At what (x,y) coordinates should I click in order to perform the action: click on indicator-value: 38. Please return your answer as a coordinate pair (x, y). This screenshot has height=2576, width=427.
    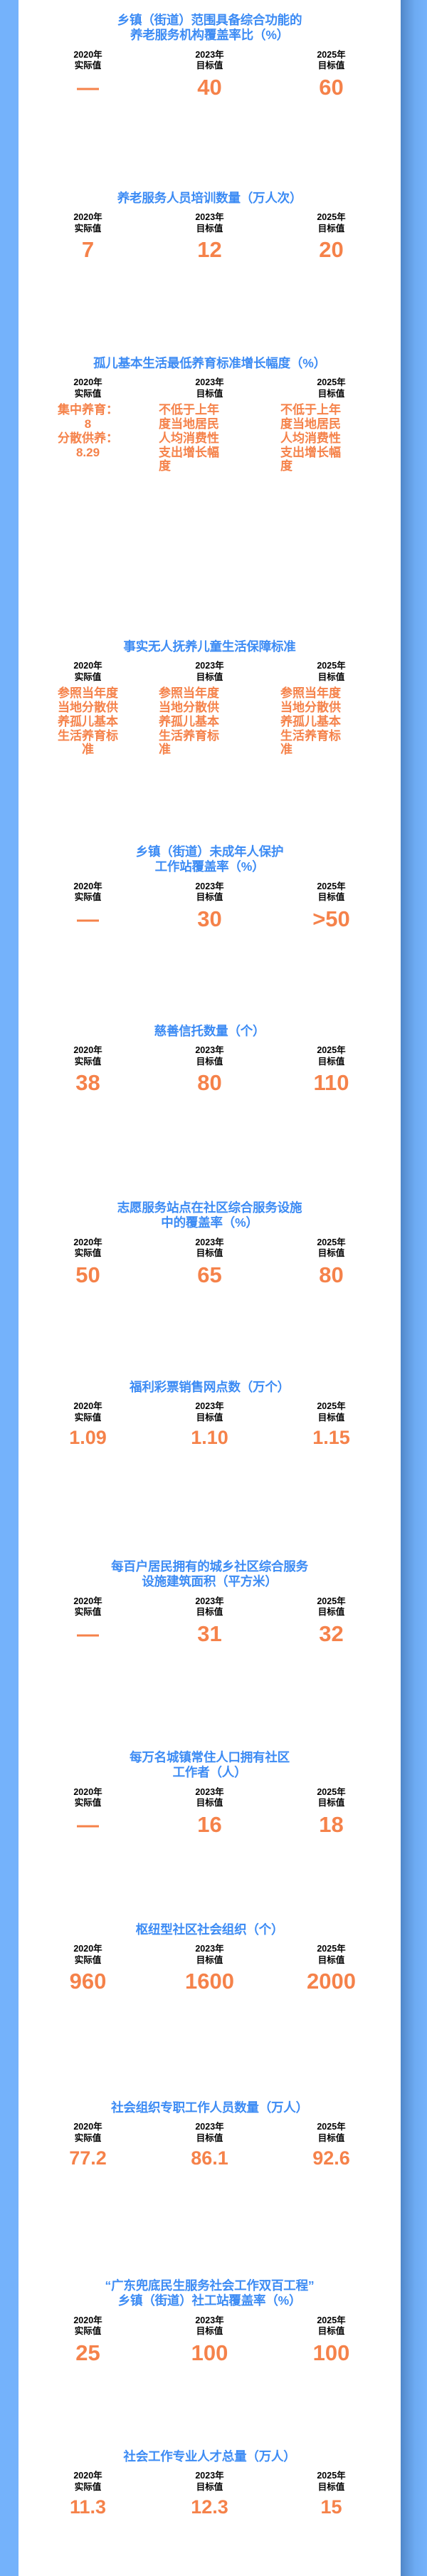
    Looking at the image, I should click on (87, 1083).